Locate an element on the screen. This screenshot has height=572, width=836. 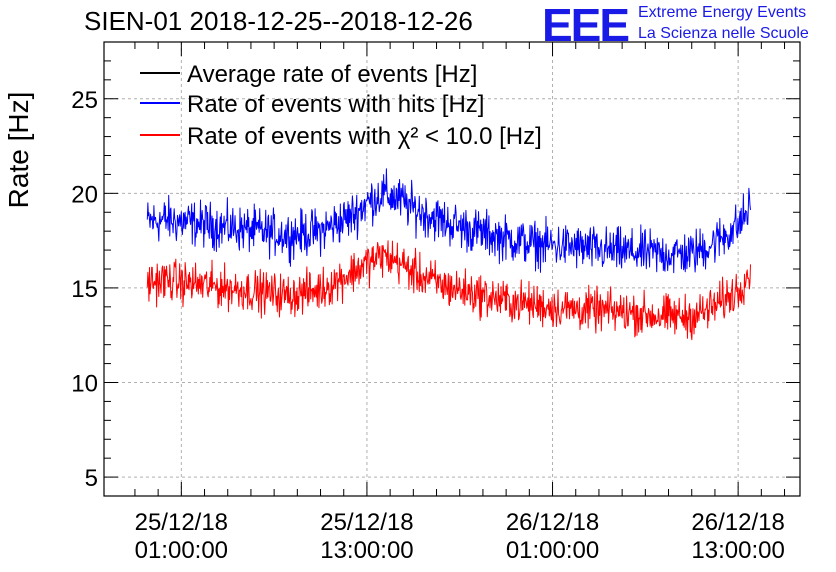
brand-line-1: Extreme Energy Events is located at coordinates (722, 12).